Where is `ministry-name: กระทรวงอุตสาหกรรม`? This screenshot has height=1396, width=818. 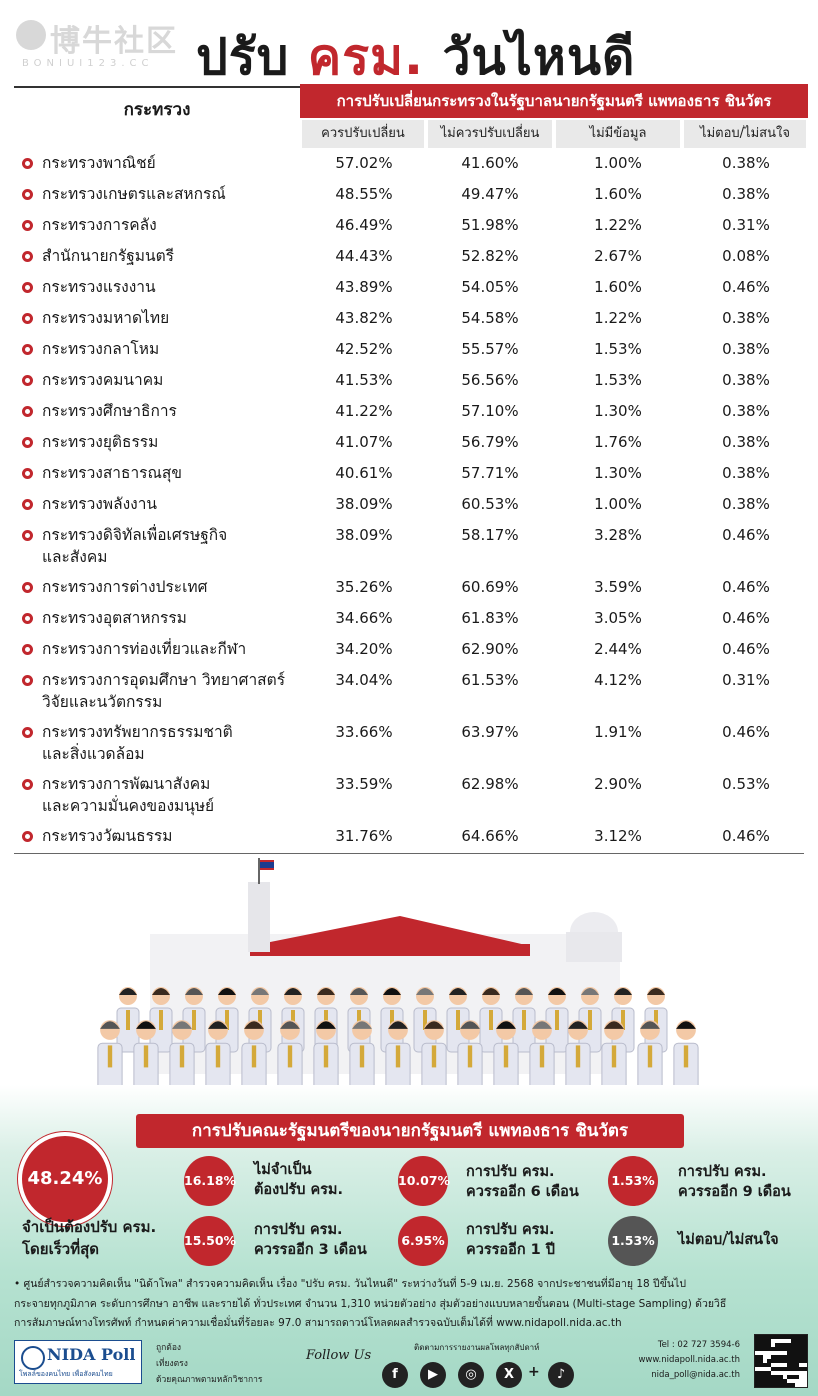 ministry-name: กระทรวงอุตสาหกรรม is located at coordinates (163, 618).